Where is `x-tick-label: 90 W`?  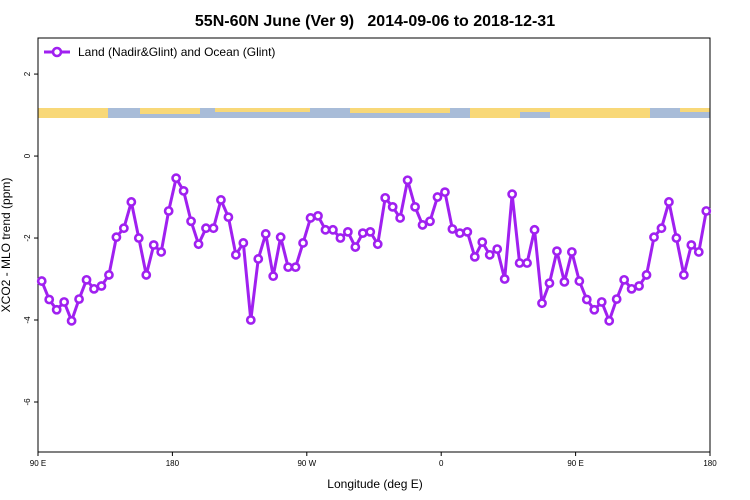 x-tick-label: 90 W is located at coordinates (306, 463).